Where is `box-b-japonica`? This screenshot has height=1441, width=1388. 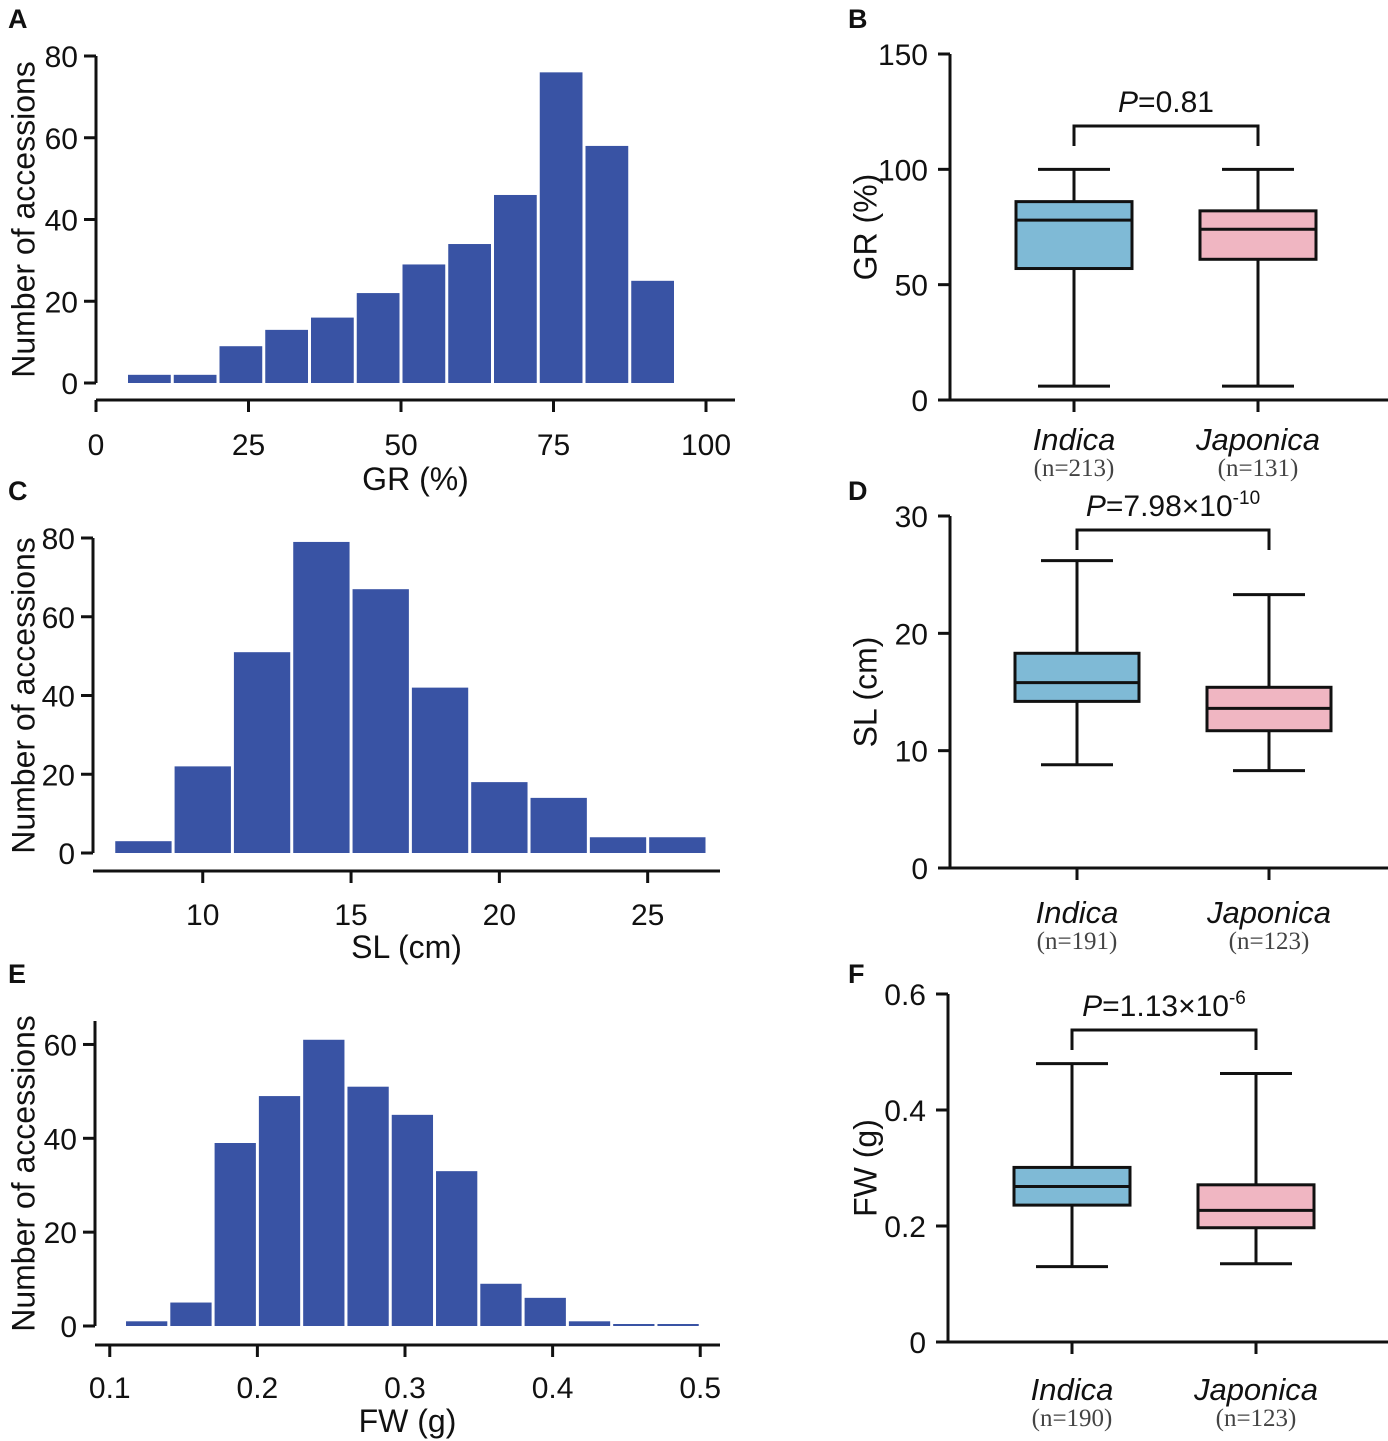
box-b-japonica is located at coordinates (1258, 235).